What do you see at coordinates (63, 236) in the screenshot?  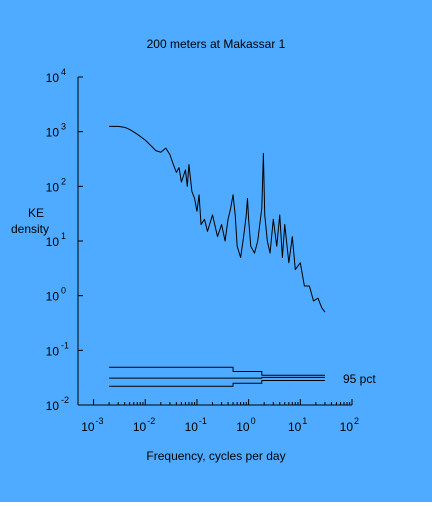 I see `y-tick-exponent: 1` at bounding box center [63, 236].